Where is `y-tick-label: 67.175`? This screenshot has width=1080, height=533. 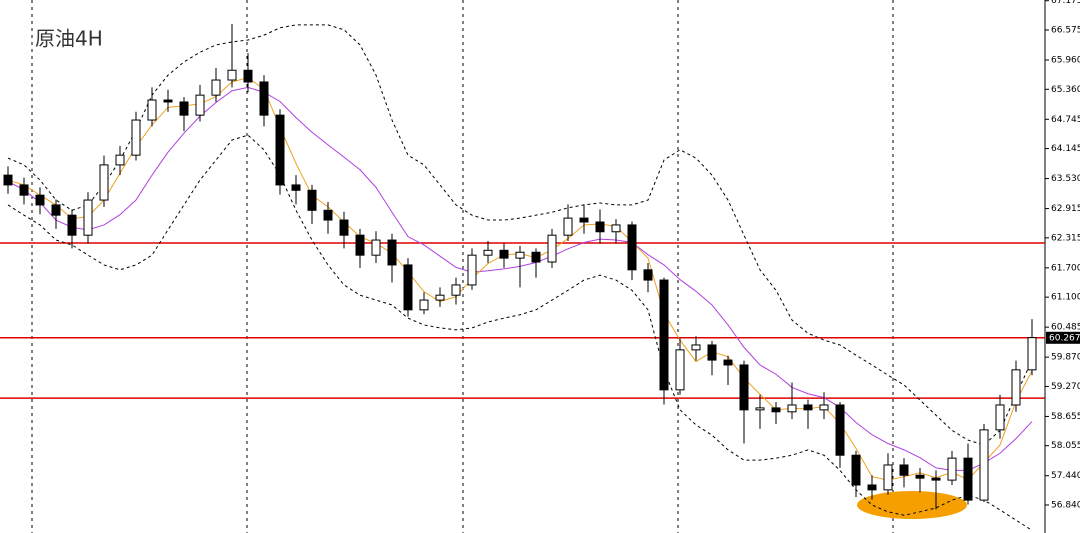
y-tick-label: 67.175 is located at coordinates (1065, 3).